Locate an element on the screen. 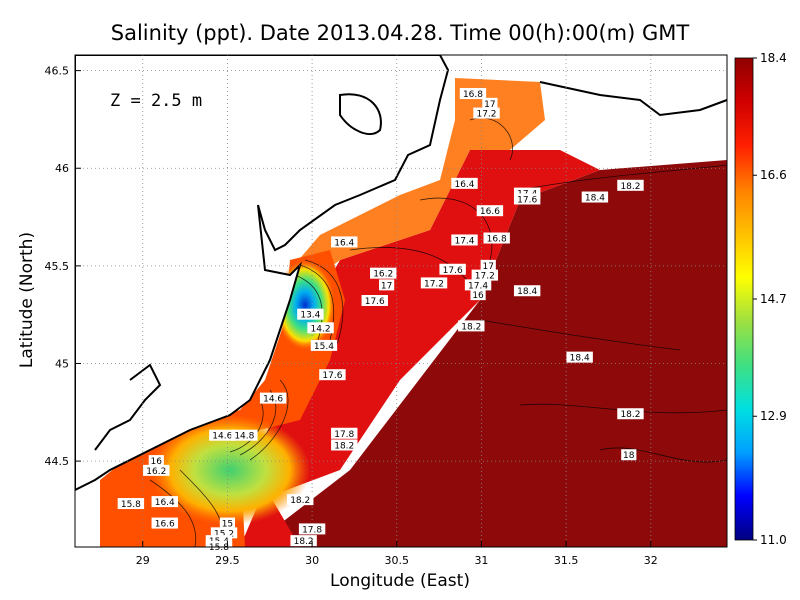  contour-label: 14.8 is located at coordinates (244, 435).